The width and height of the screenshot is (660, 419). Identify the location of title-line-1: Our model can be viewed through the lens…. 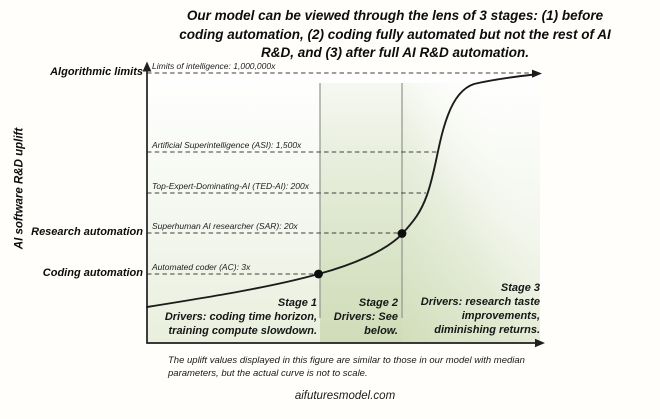
(395, 15).